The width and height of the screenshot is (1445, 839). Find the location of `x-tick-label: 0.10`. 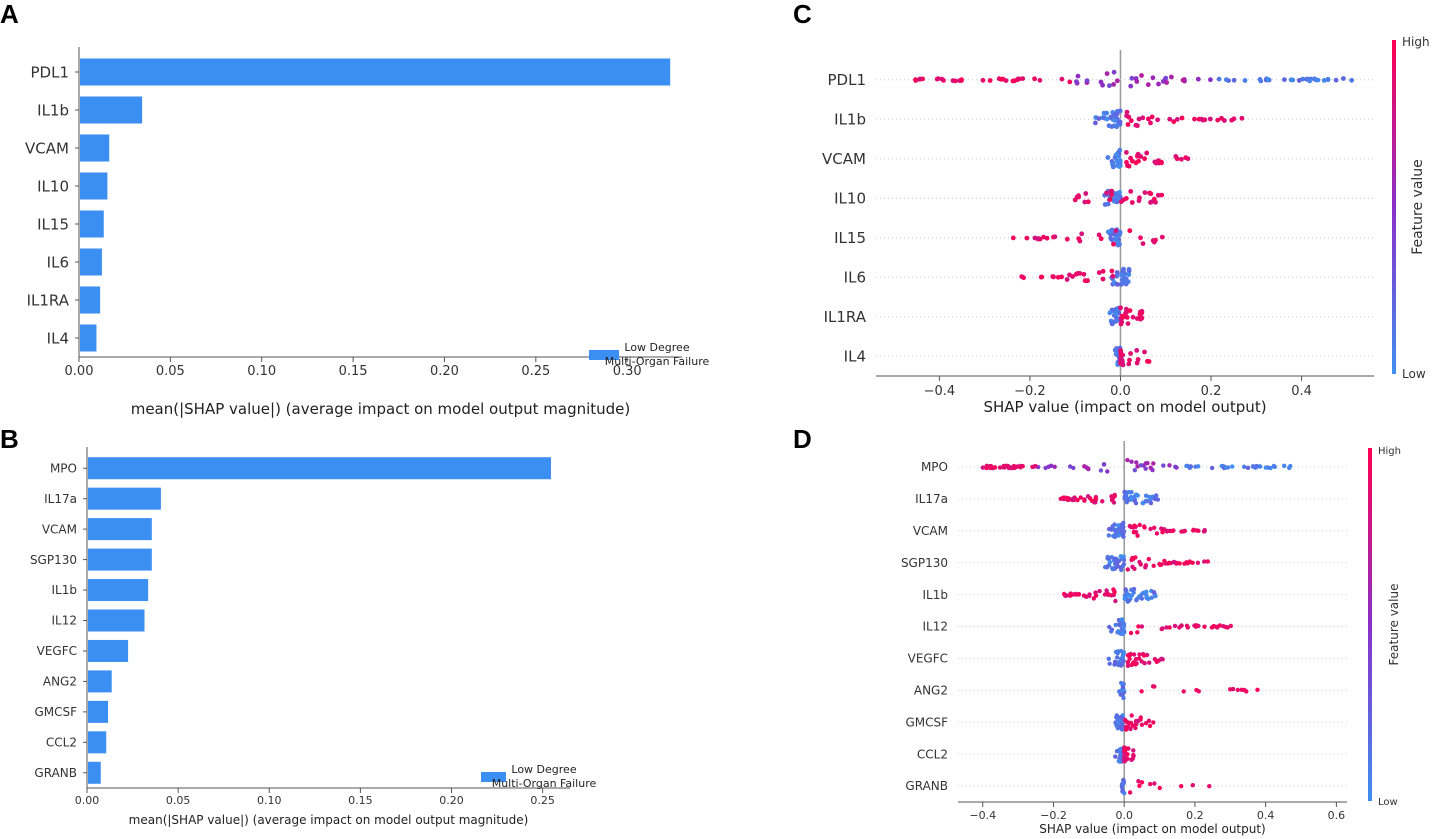

x-tick-label: 0.10 is located at coordinates (261, 371).